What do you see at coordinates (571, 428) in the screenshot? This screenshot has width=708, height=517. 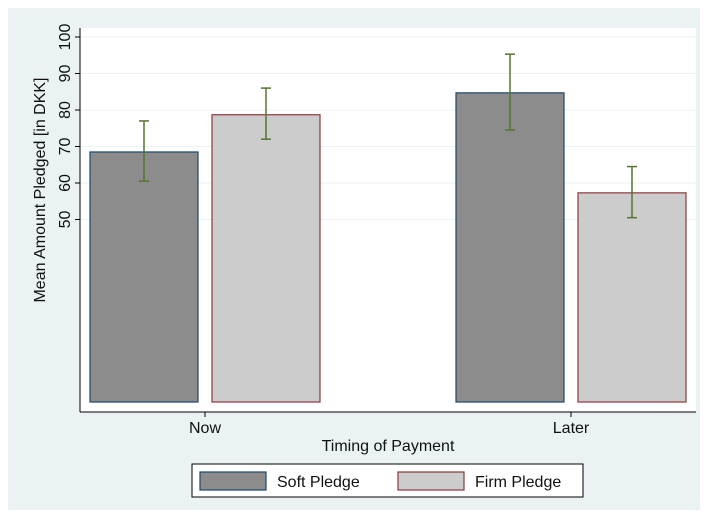 I see `x-tick-label: Later` at bounding box center [571, 428].